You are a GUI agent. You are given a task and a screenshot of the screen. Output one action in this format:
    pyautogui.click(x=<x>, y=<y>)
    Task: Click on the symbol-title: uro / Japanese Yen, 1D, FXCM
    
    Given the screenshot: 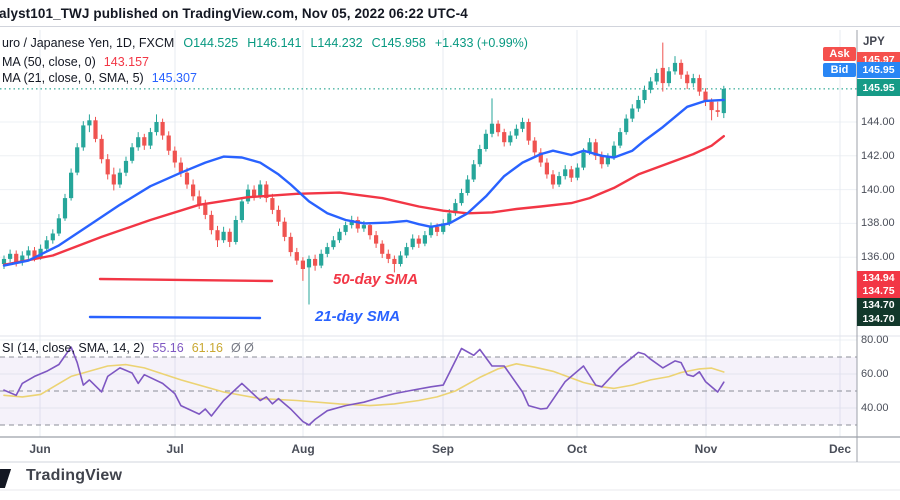 What is the action you would take?
    pyautogui.click(x=88, y=43)
    